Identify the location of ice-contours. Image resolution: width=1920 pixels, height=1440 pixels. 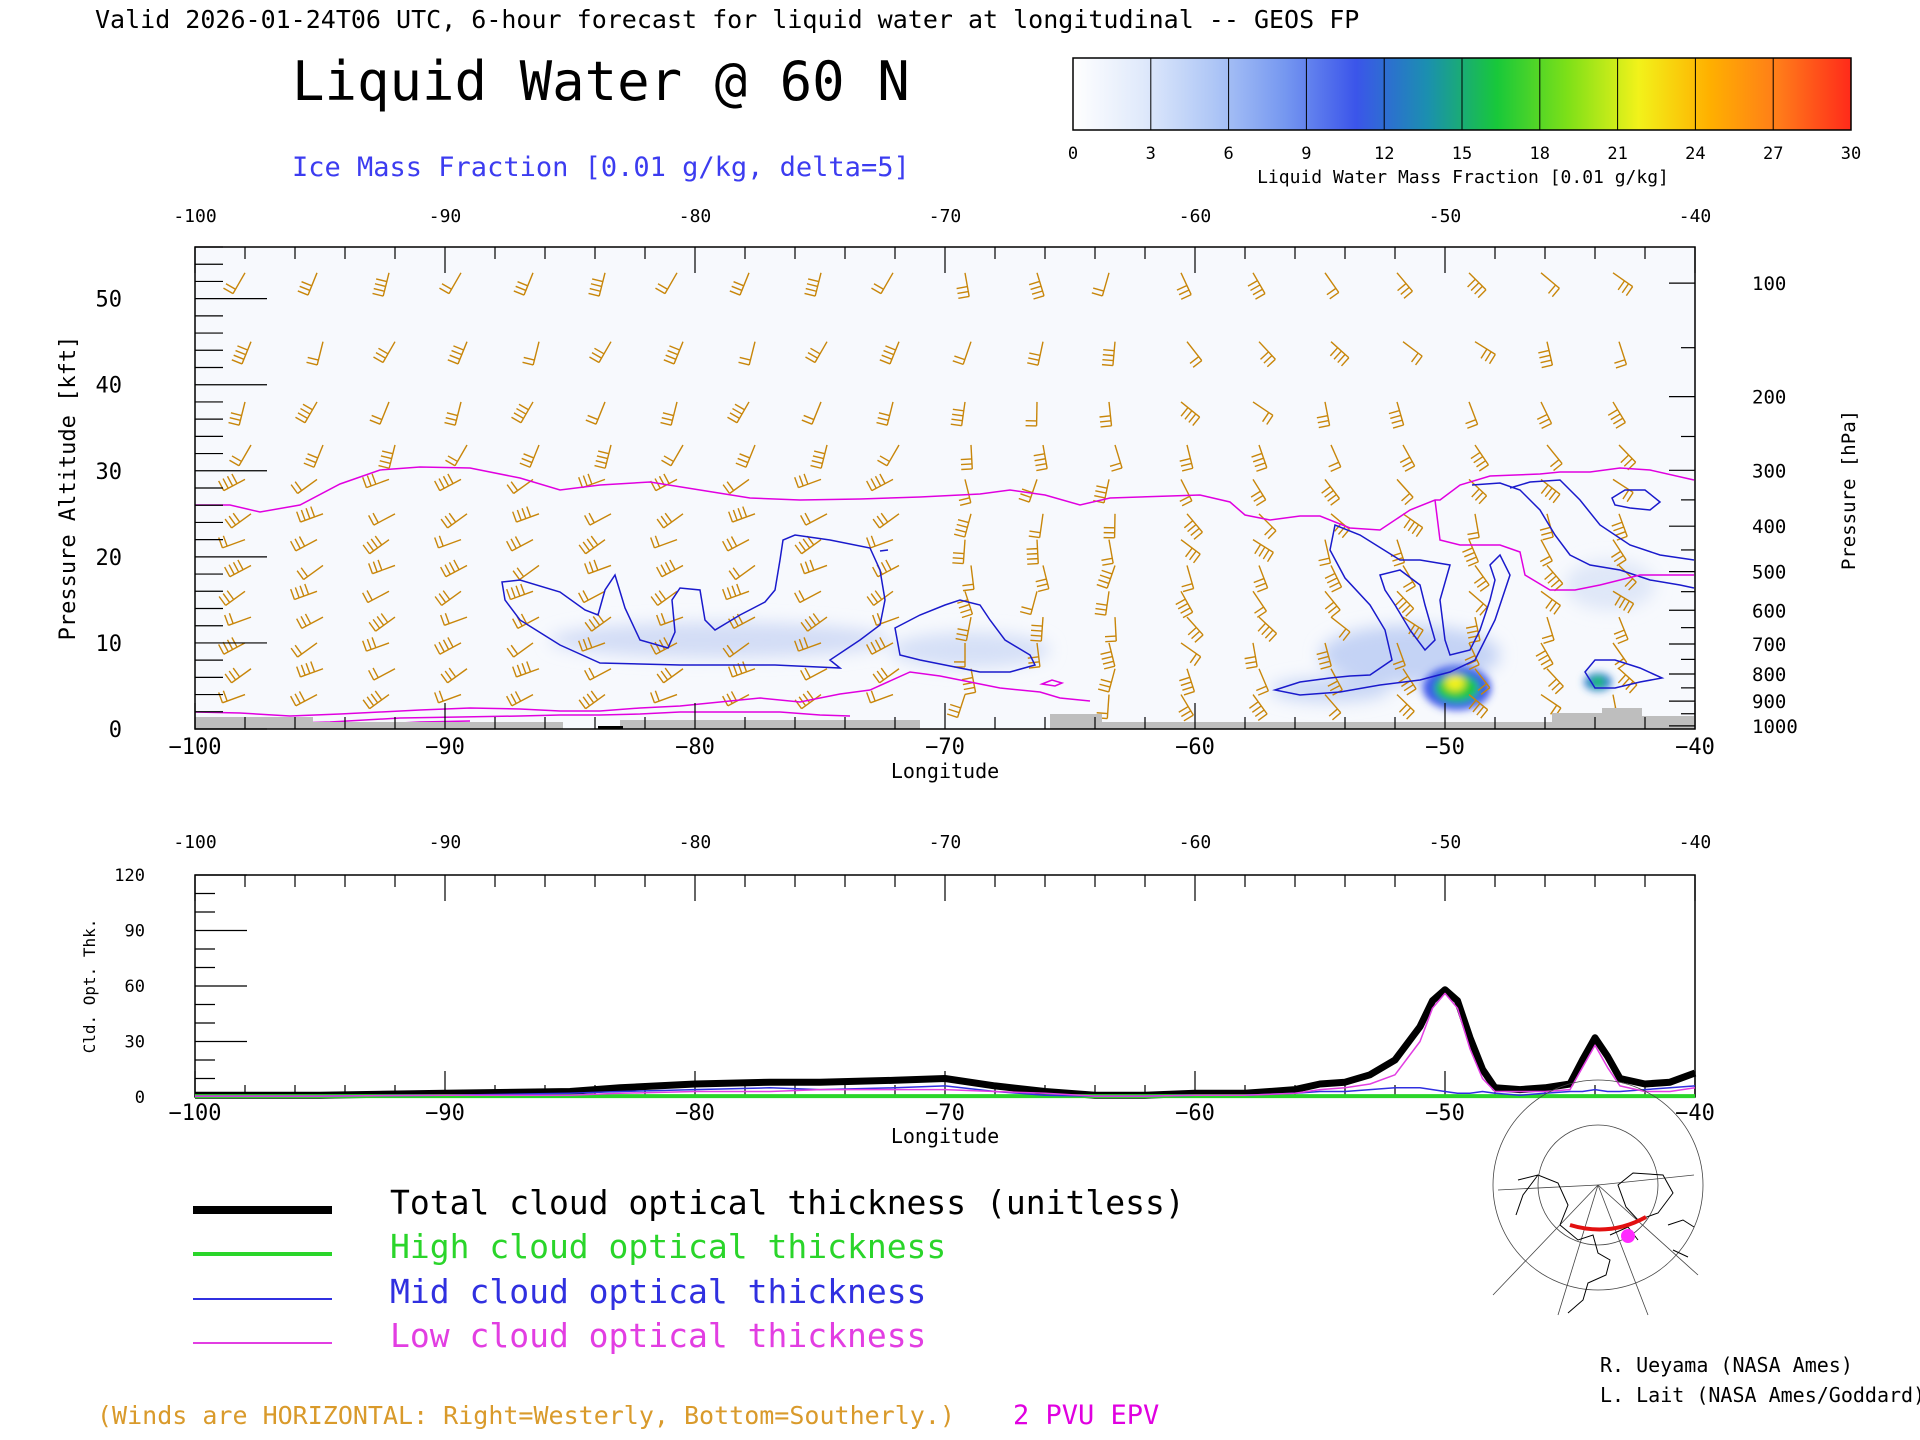
(1098, 587).